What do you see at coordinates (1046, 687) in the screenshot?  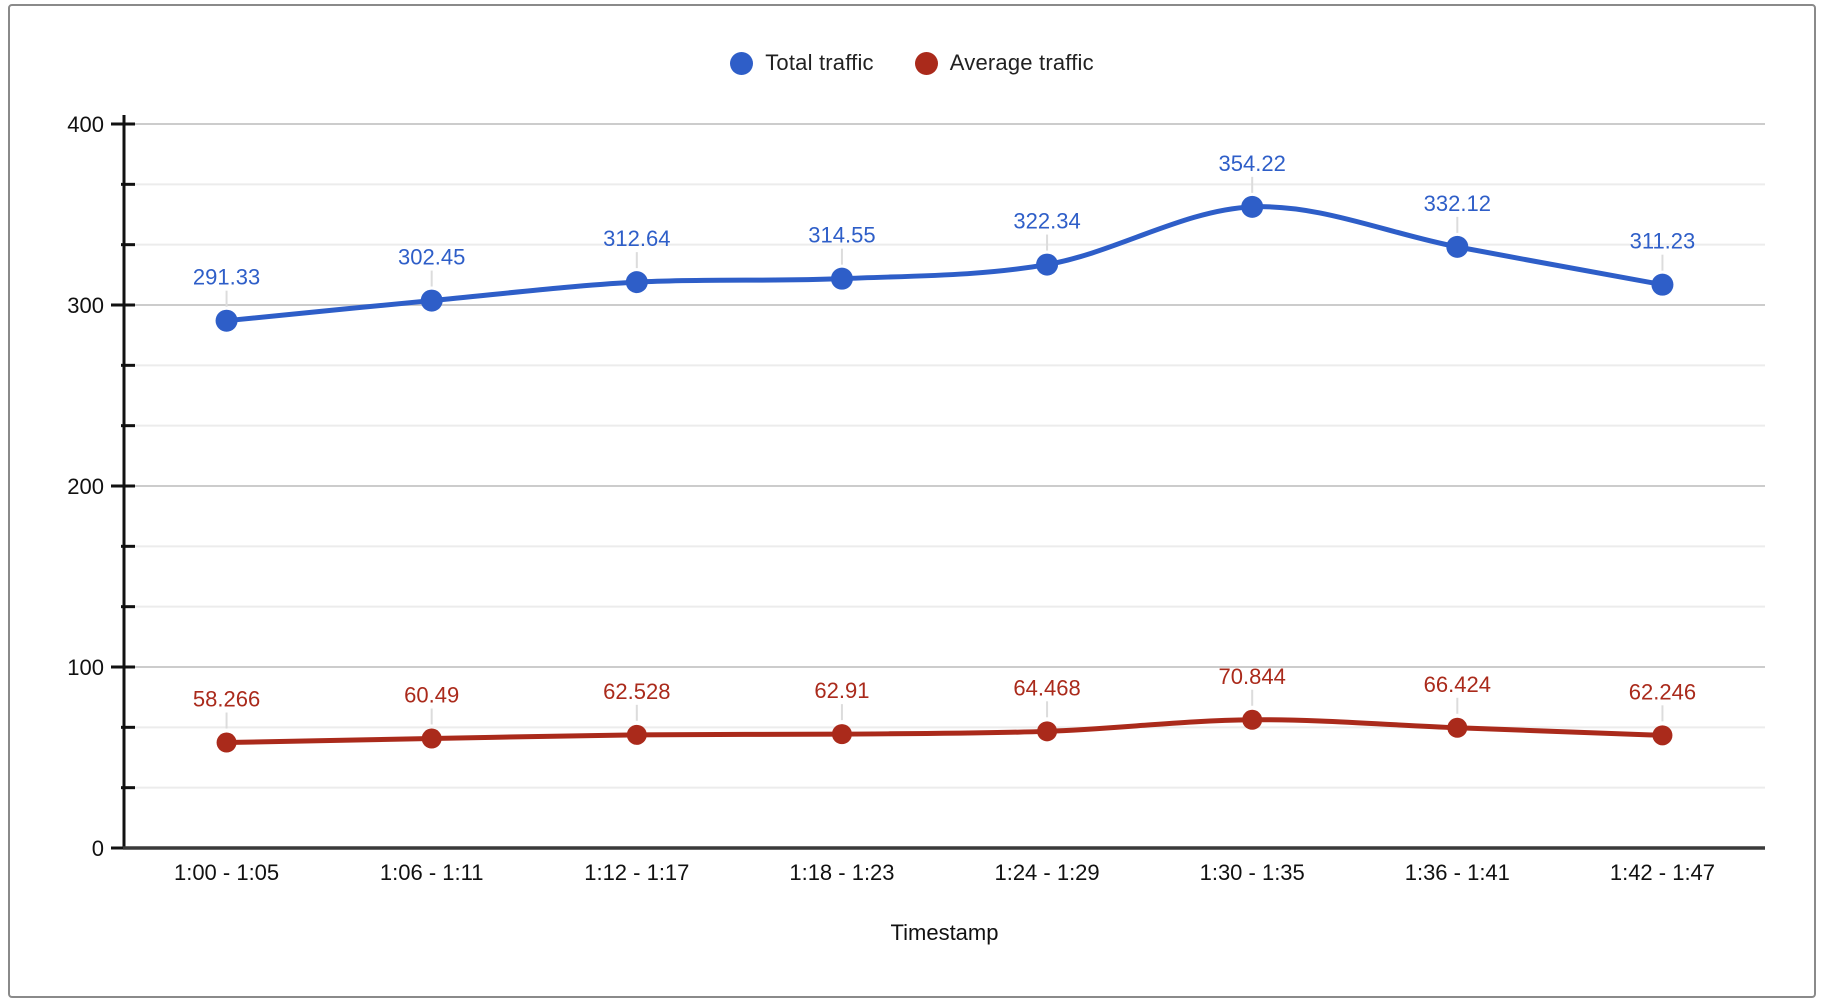 I see `data-point-label: 64.468` at bounding box center [1046, 687].